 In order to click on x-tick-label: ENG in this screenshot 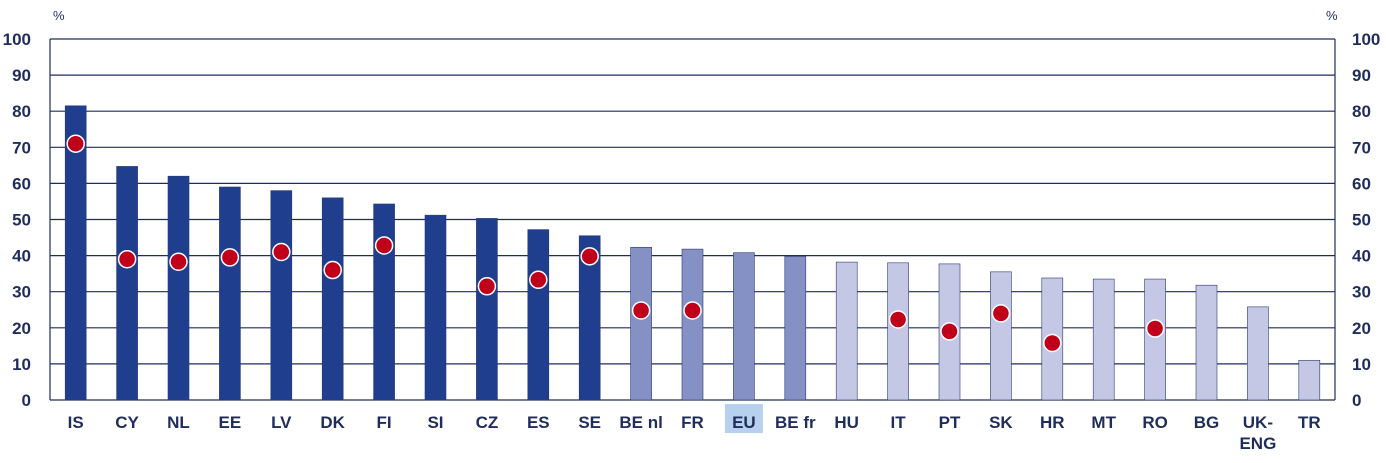, I will do `click(1257, 443)`.